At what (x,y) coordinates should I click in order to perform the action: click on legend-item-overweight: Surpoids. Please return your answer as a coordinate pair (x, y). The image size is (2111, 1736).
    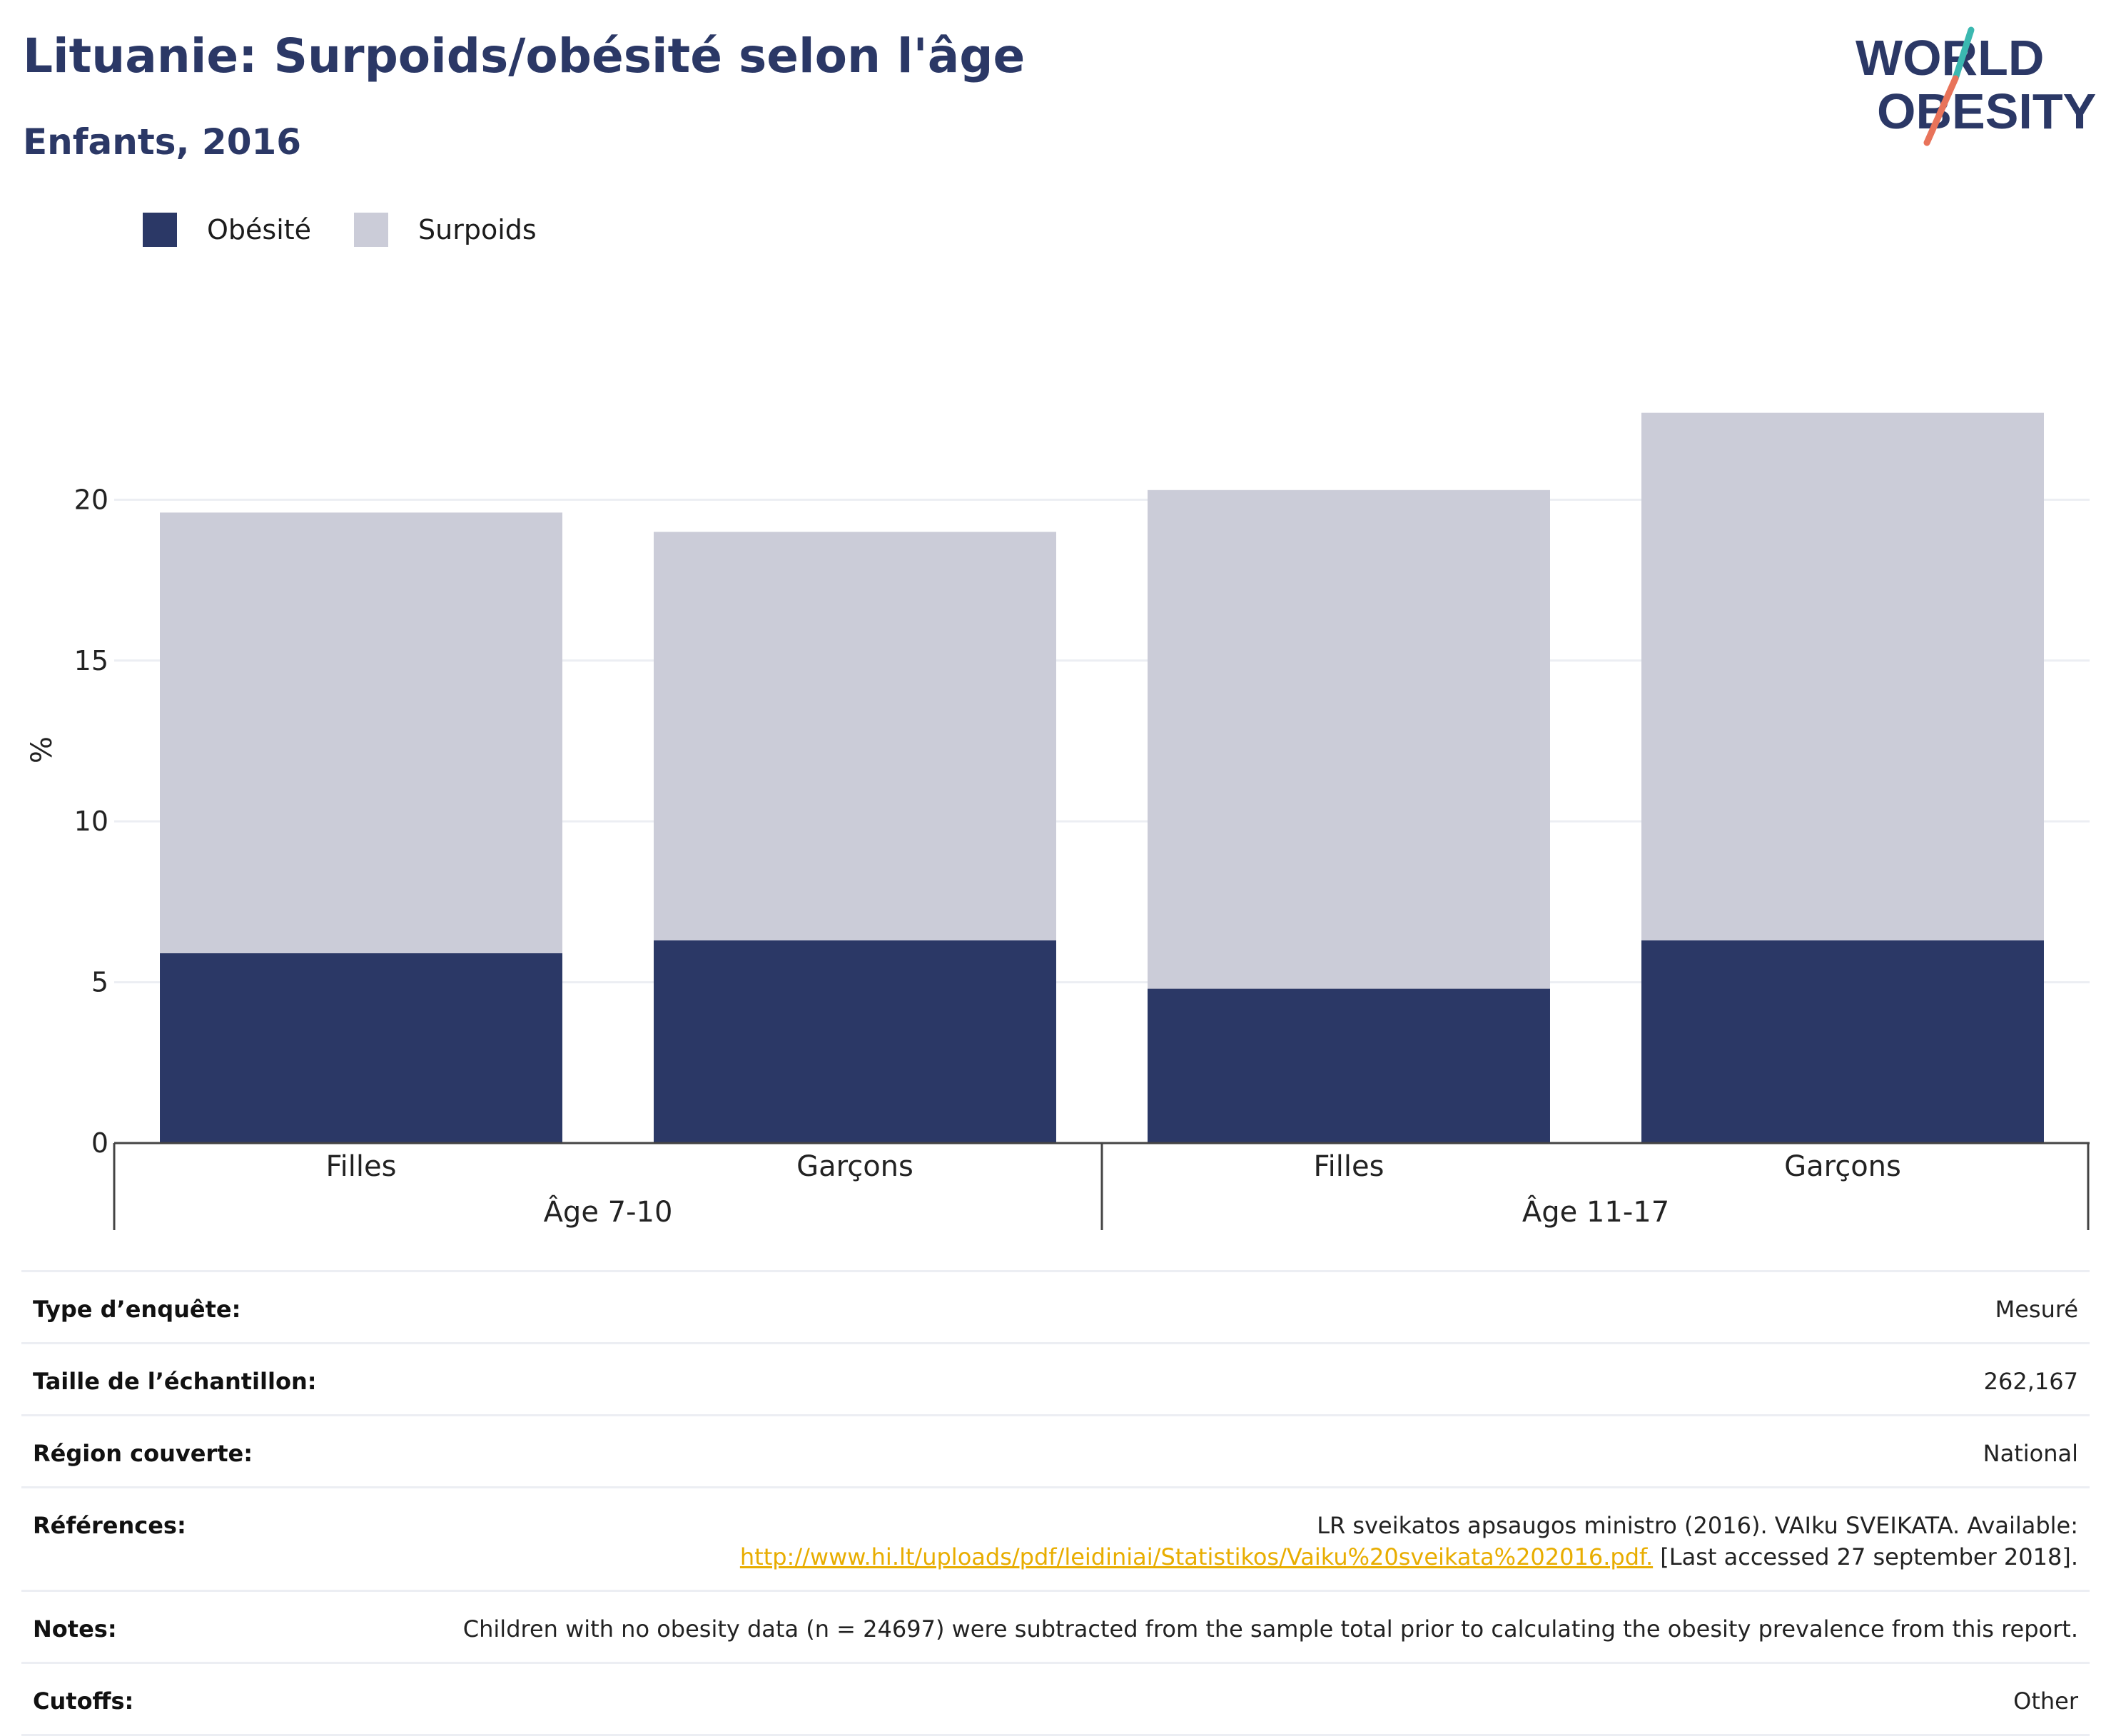
    Looking at the image, I should click on (446, 230).